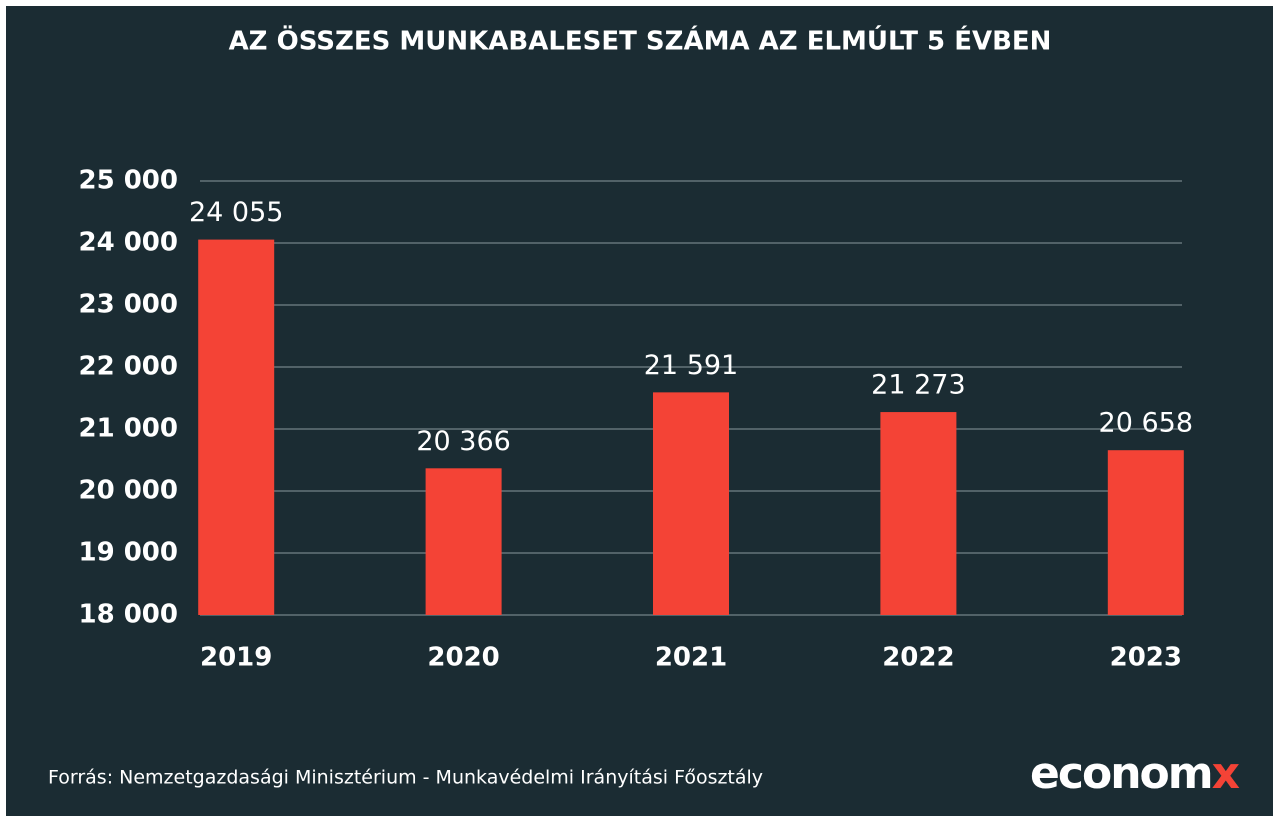 The width and height of the screenshot is (1279, 822). I want to click on value-label: 20 366, so click(463, 441).